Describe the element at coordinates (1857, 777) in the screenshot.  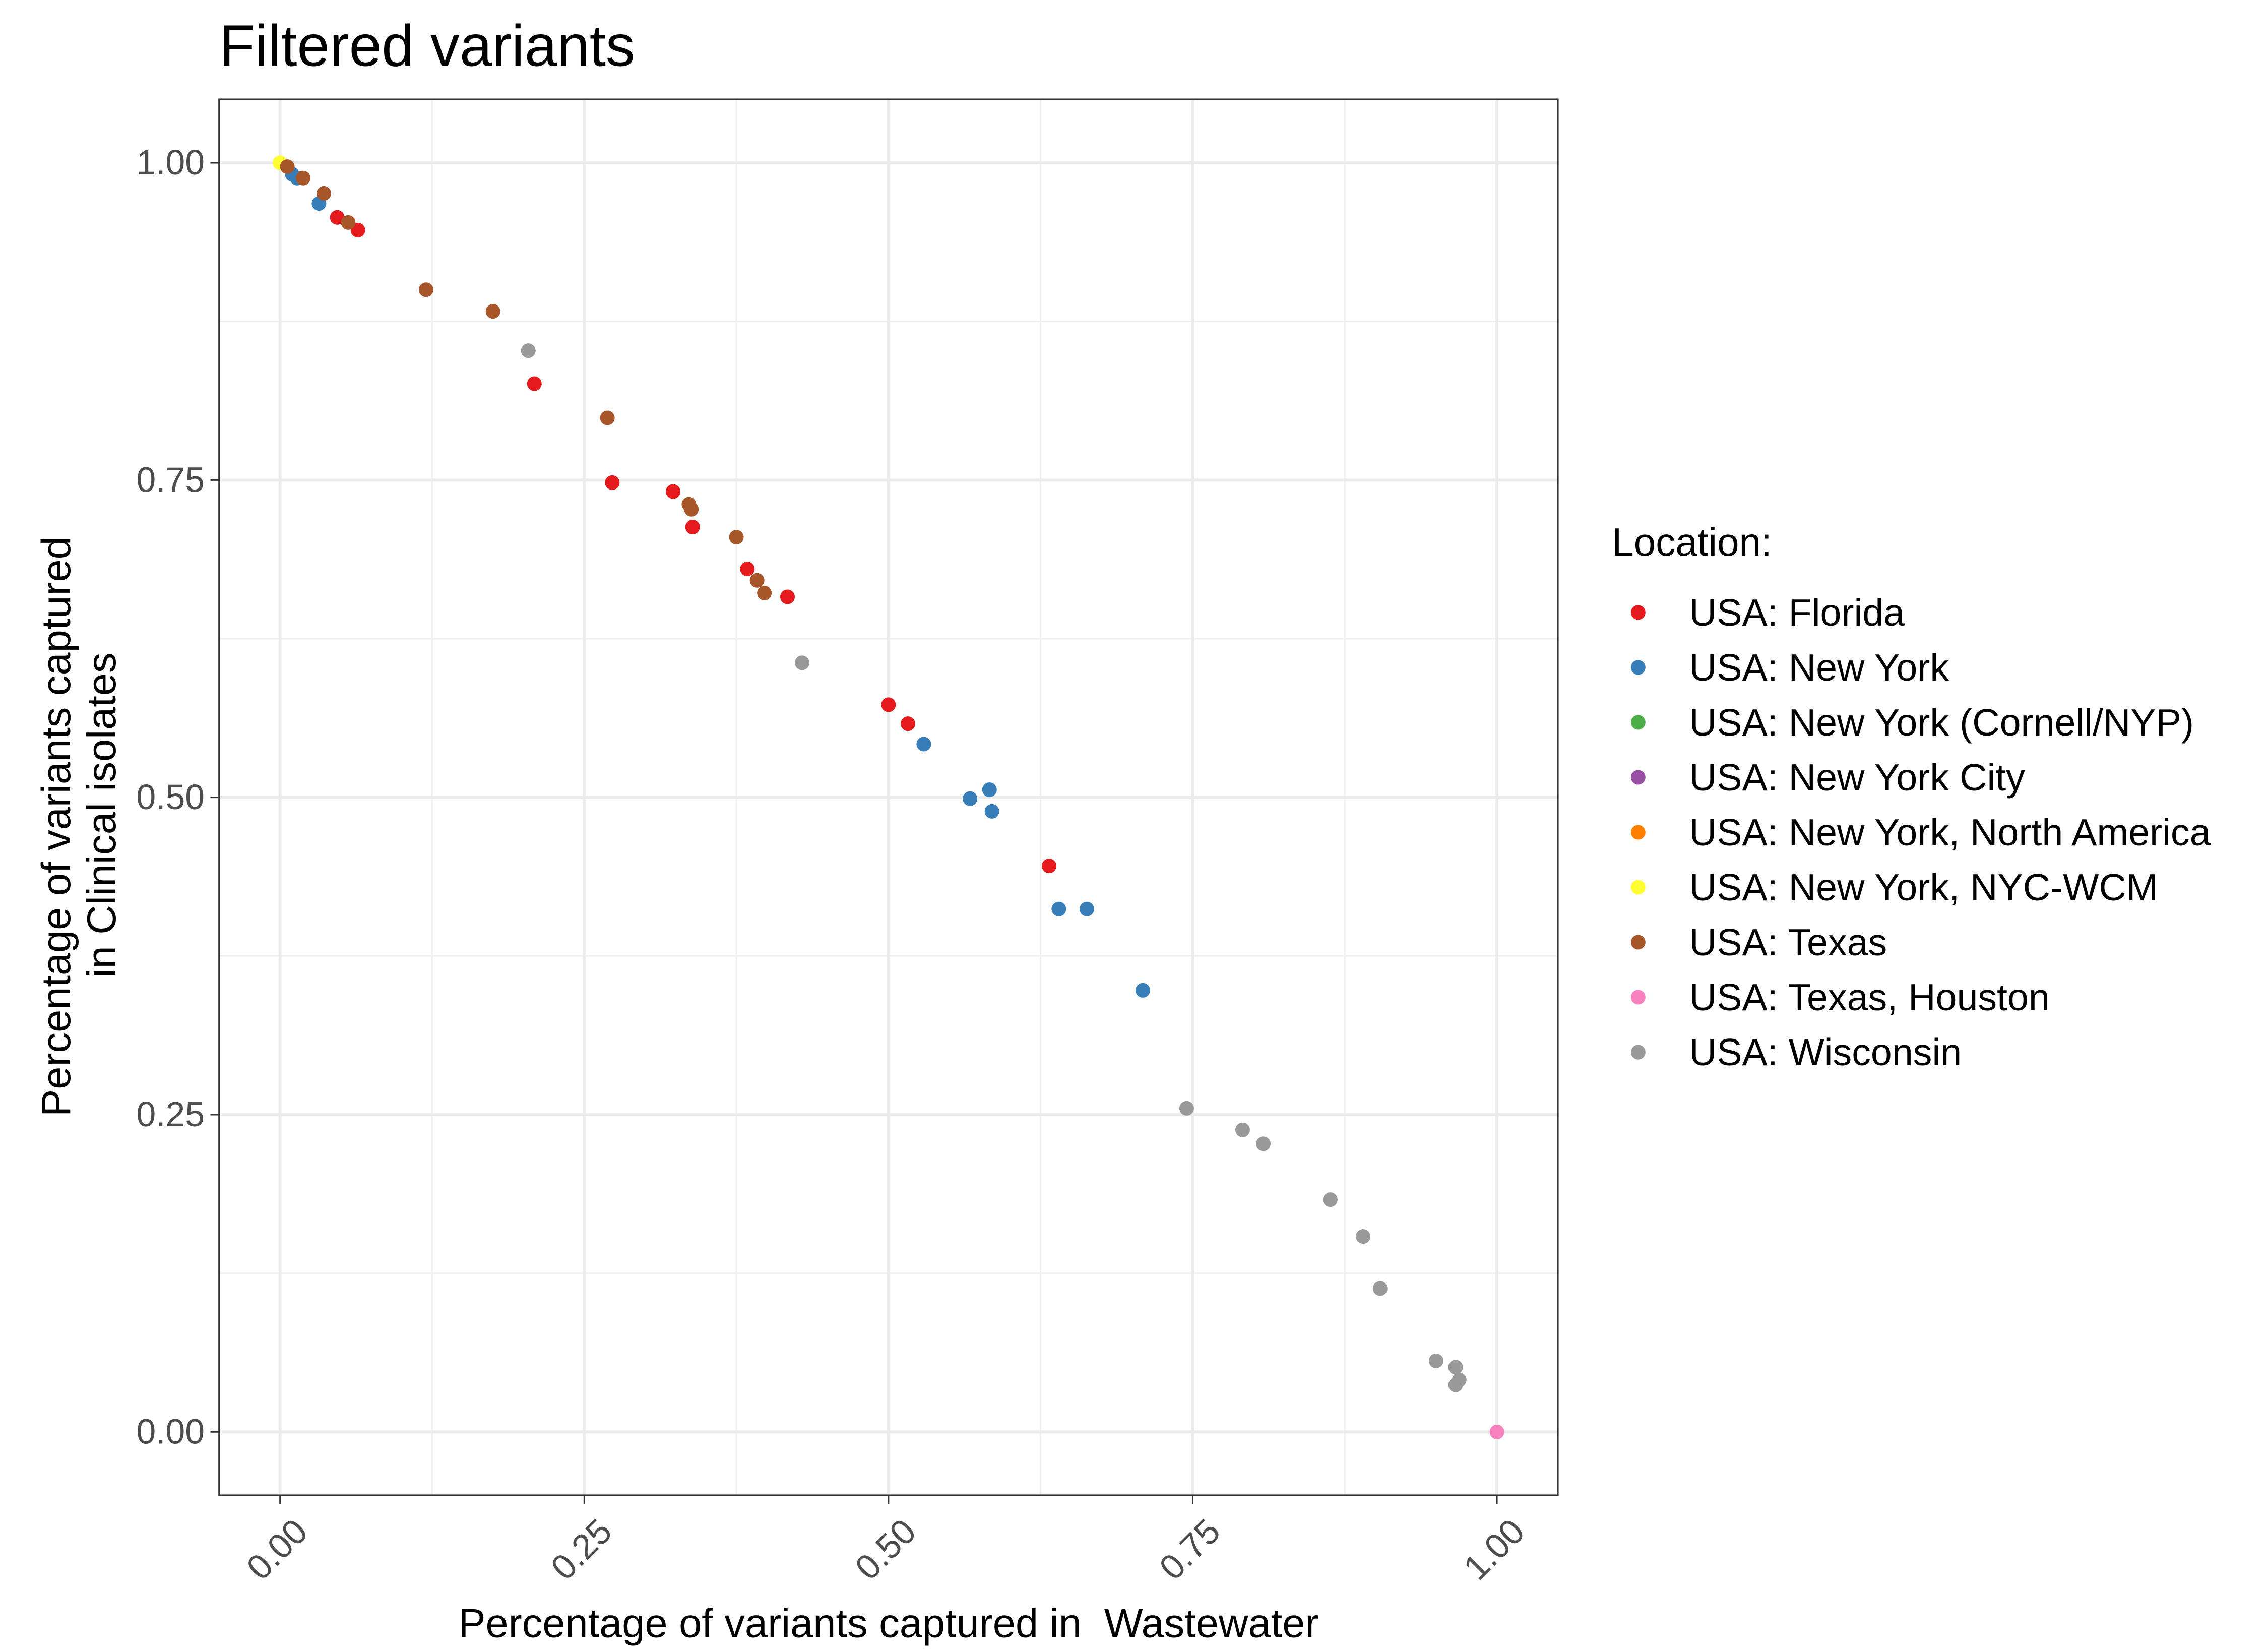
I see `legend-label: USA: New York City` at that location.